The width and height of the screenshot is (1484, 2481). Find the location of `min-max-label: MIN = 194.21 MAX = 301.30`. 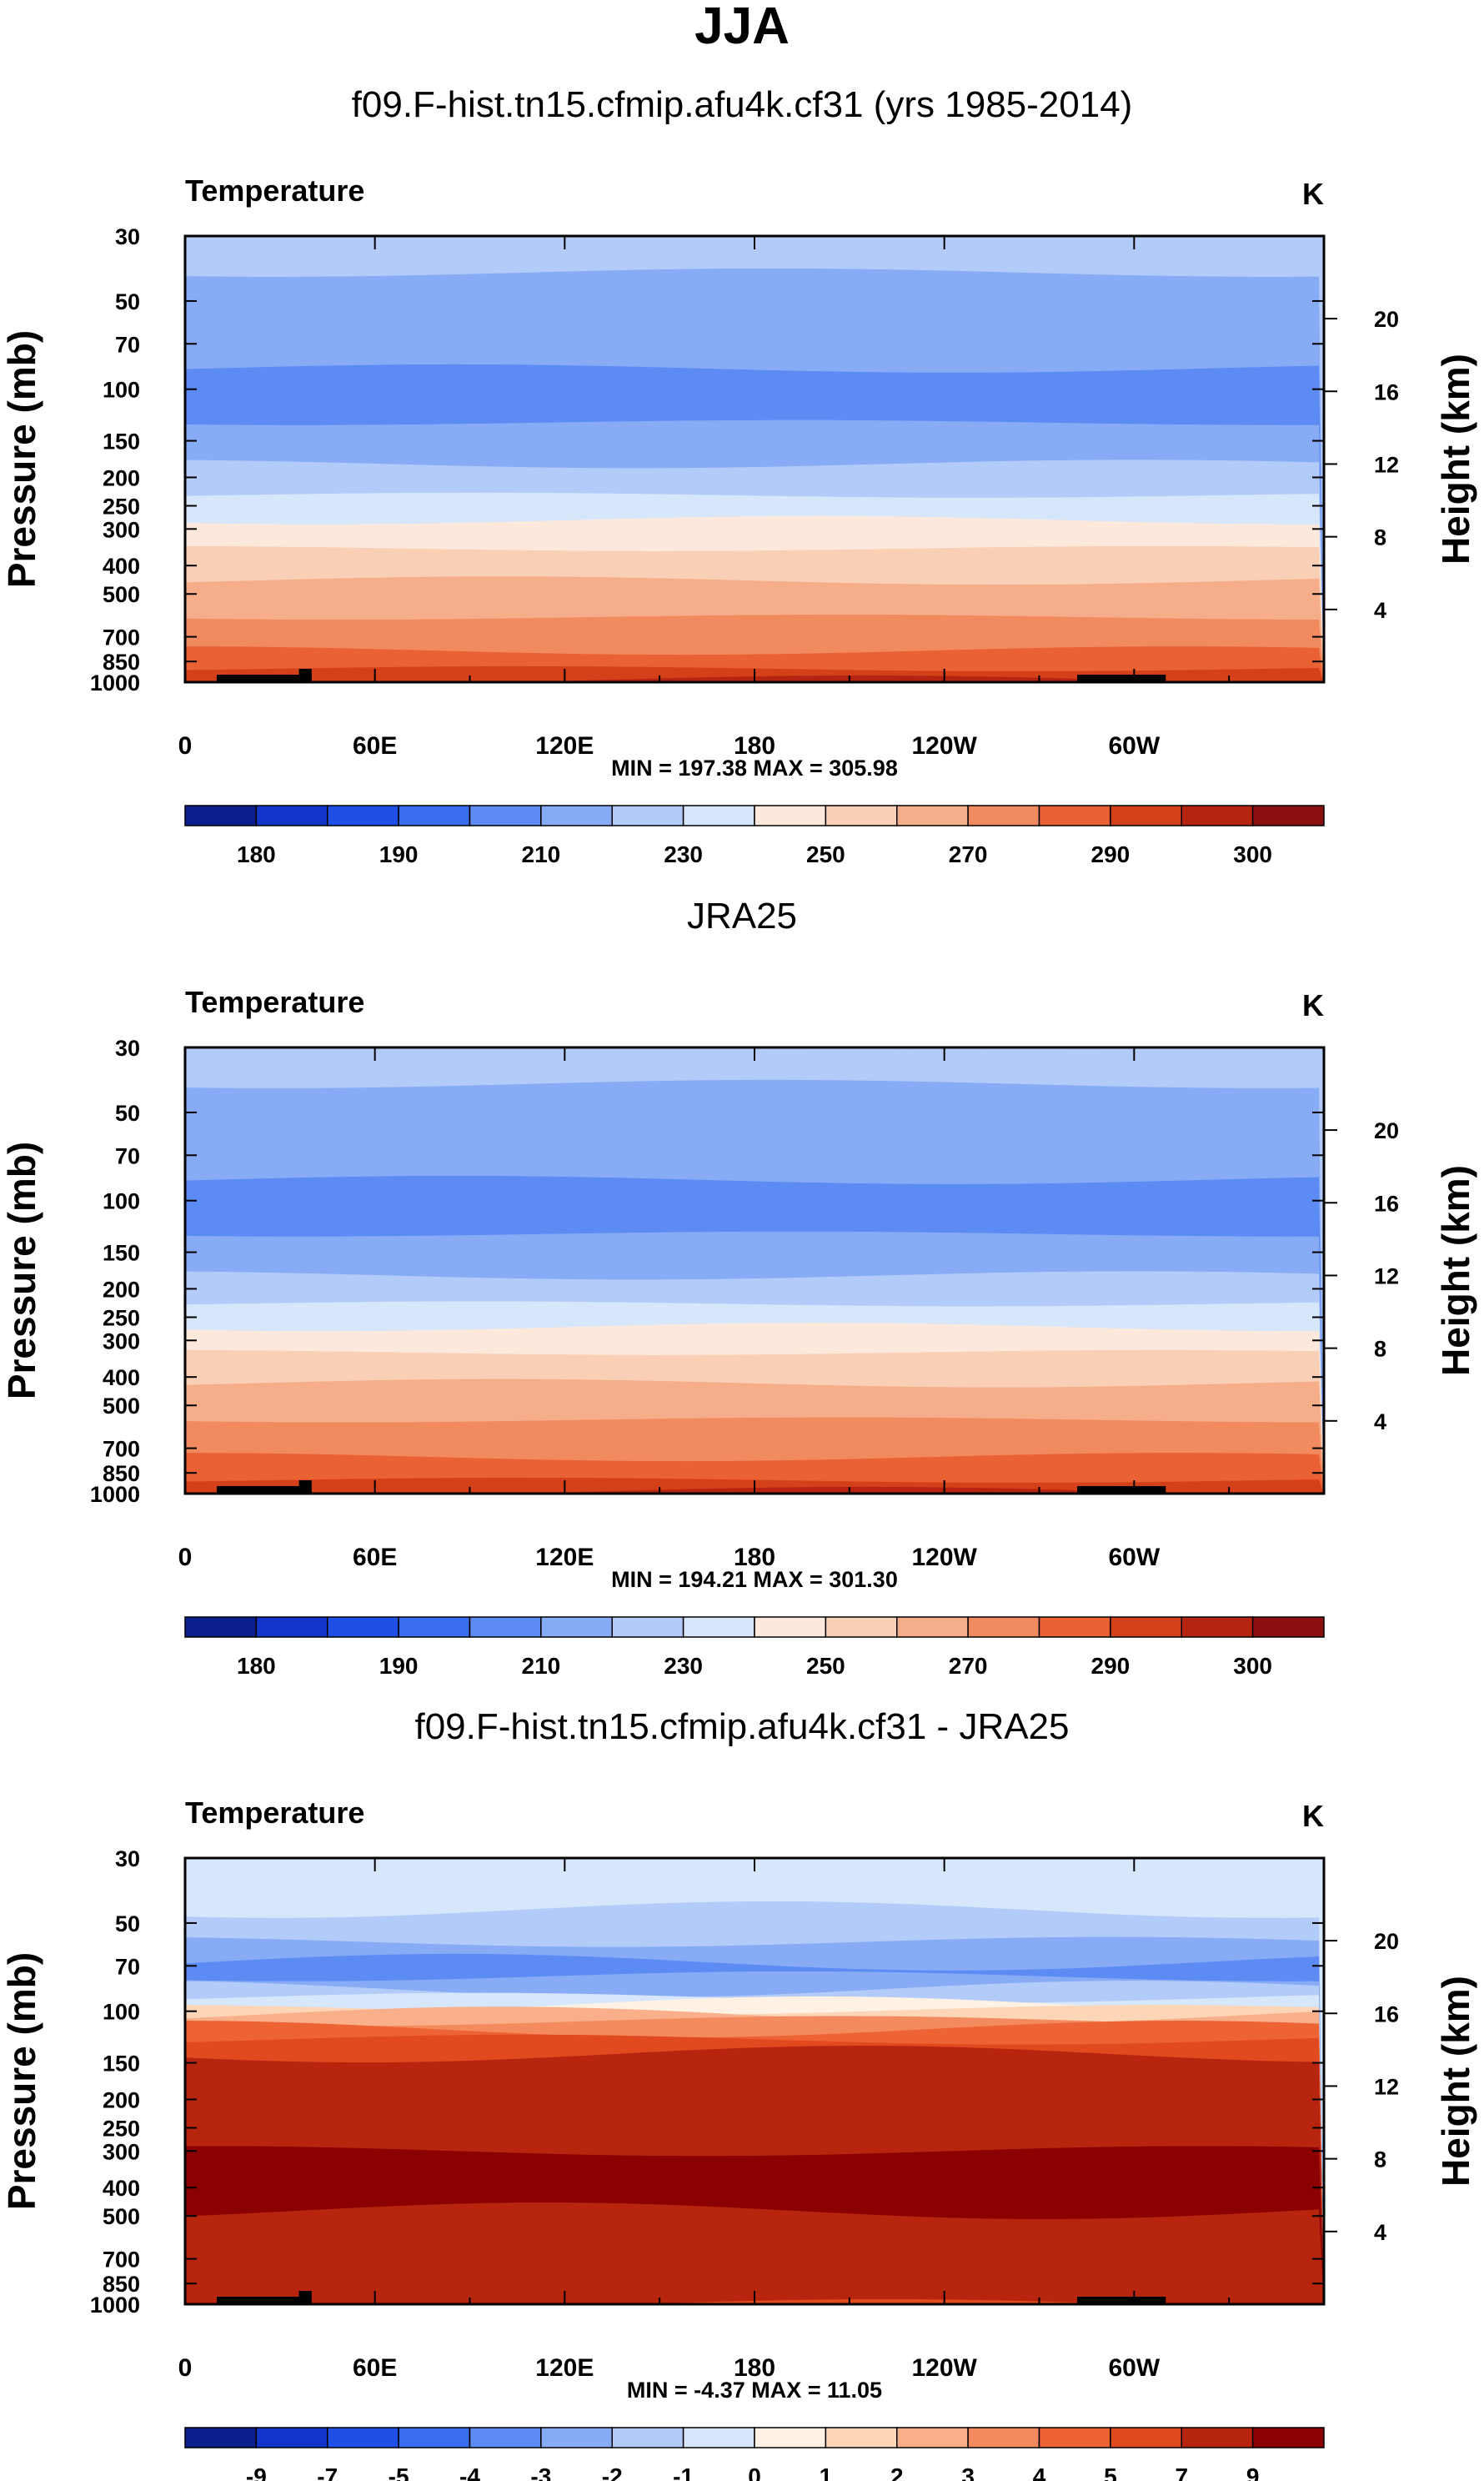

min-max-label: MIN = 194.21 MAX = 301.30 is located at coordinates (754, 1579).